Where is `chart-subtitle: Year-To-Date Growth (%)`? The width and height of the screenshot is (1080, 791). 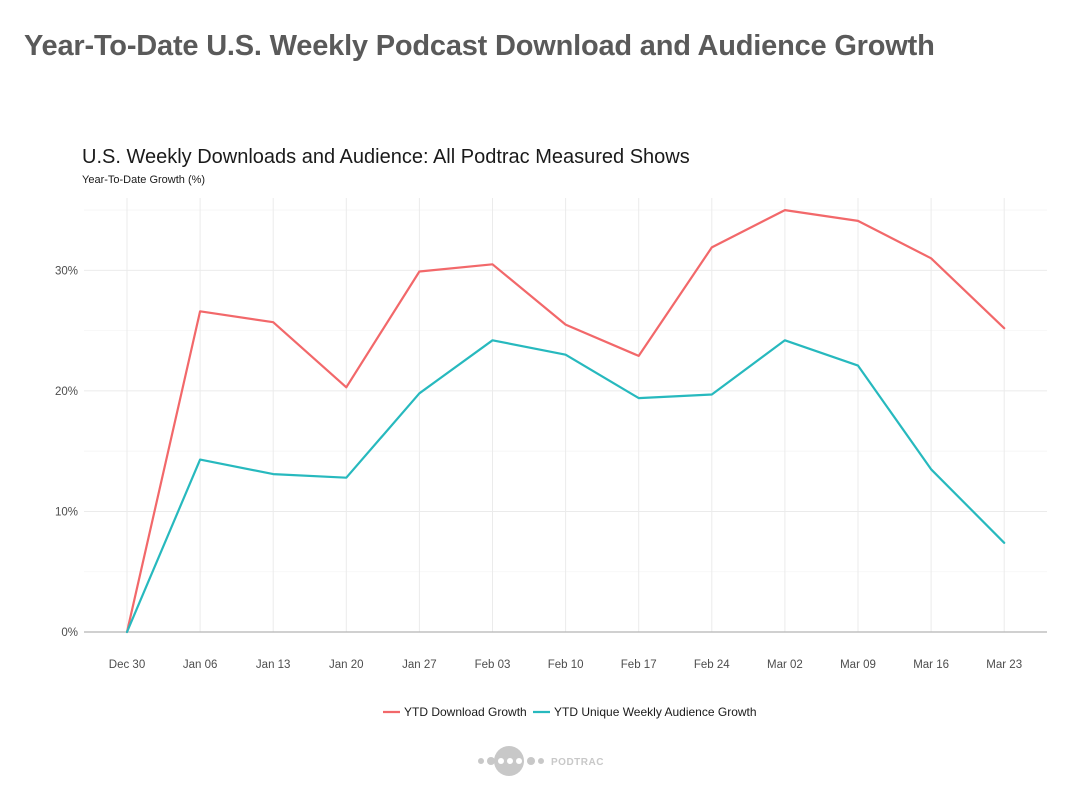
chart-subtitle: Year-To-Date Growth (%) is located at coordinates (143, 180).